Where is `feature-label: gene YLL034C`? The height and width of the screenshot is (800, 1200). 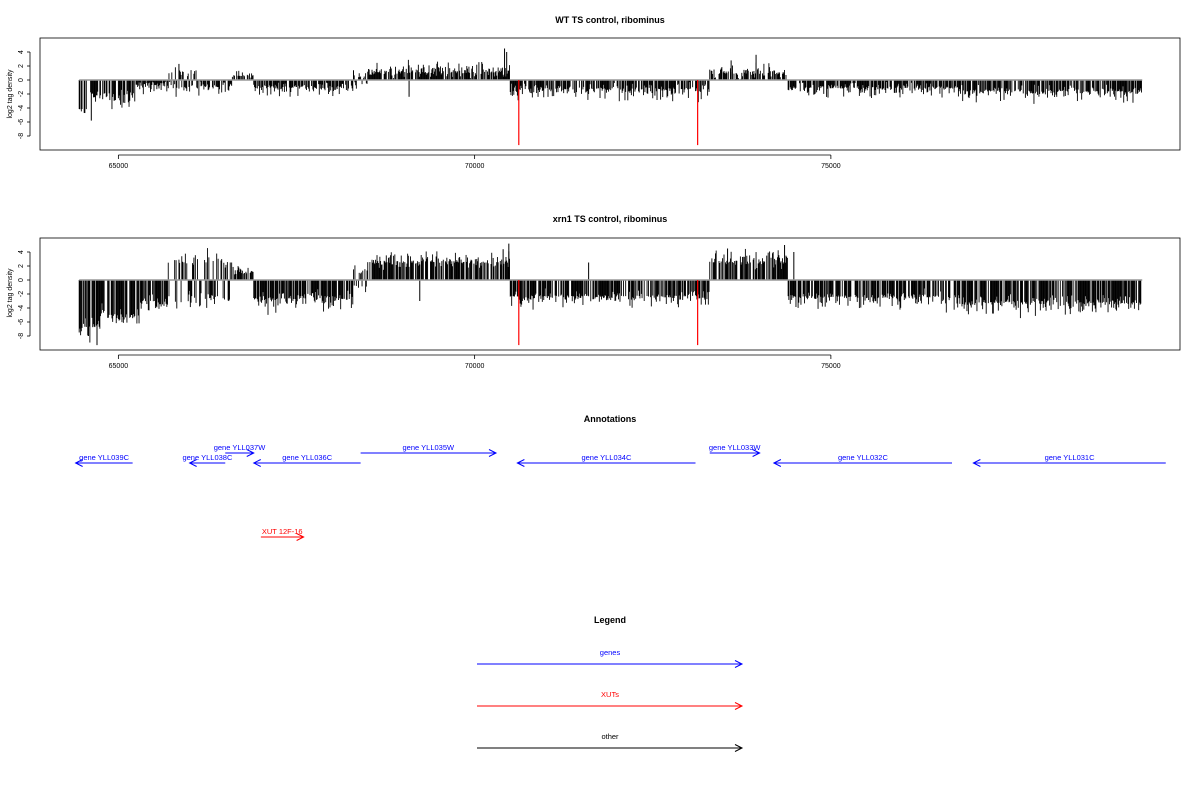 feature-label: gene YLL034C is located at coordinates (606, 457).